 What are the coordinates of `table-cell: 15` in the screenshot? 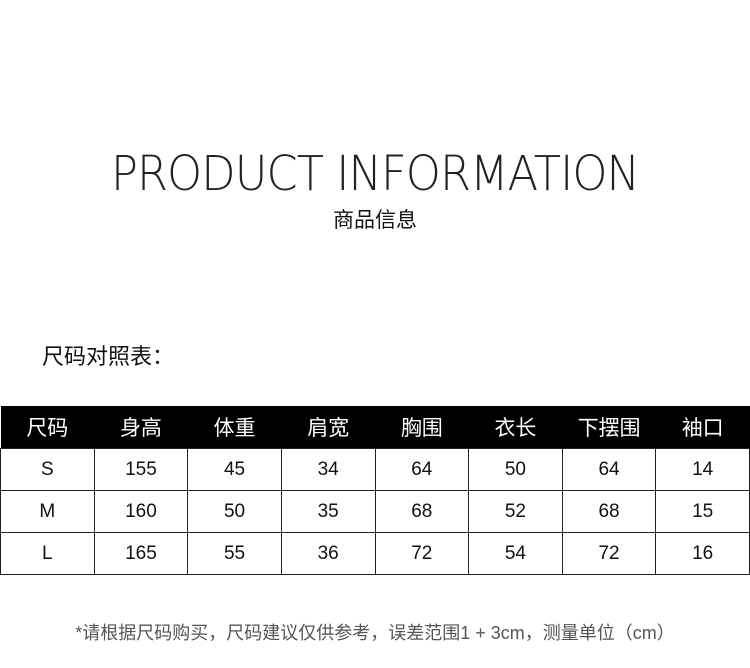 It's located at (702, 511).